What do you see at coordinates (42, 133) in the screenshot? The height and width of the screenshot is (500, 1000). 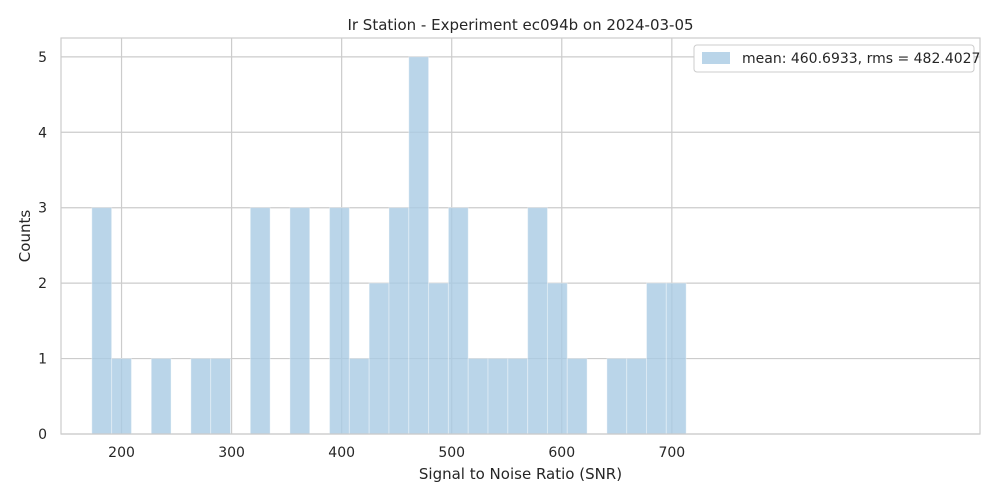 I see `y-tick-label: 4` at bounding box center [42, 133].